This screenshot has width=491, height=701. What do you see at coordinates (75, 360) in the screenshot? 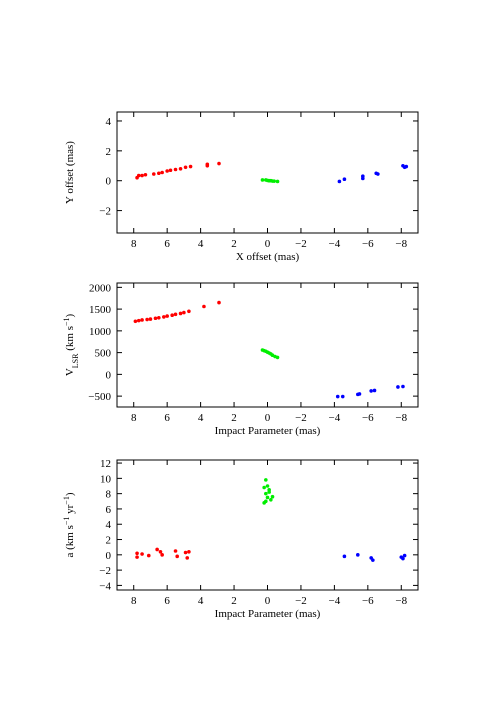
I see `label-part: LSR` at bounding box center [75, 360].